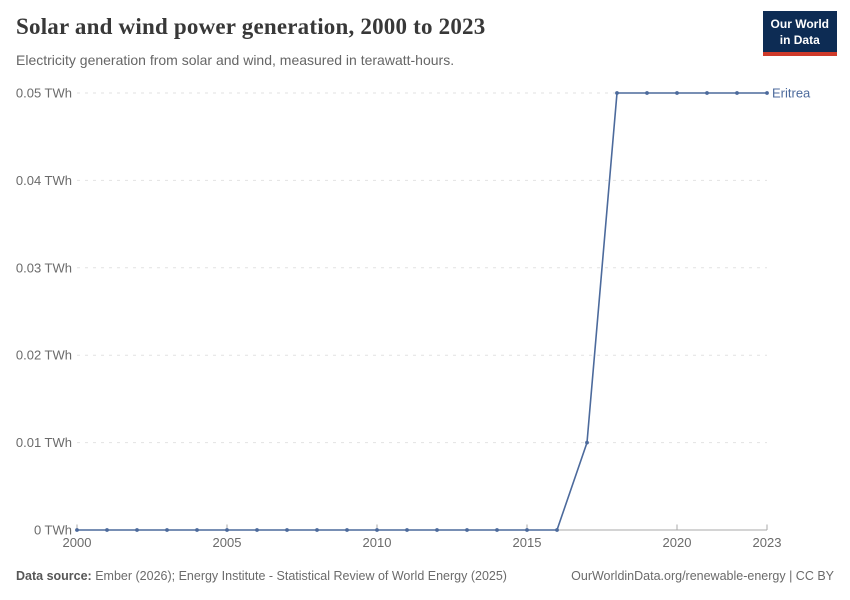 This screenshot has height=600, width=850. Describe the element at coordinates (44, 93) in the screenshot. I see `y-axis-tick-label: 0.05 TWh` at that location.